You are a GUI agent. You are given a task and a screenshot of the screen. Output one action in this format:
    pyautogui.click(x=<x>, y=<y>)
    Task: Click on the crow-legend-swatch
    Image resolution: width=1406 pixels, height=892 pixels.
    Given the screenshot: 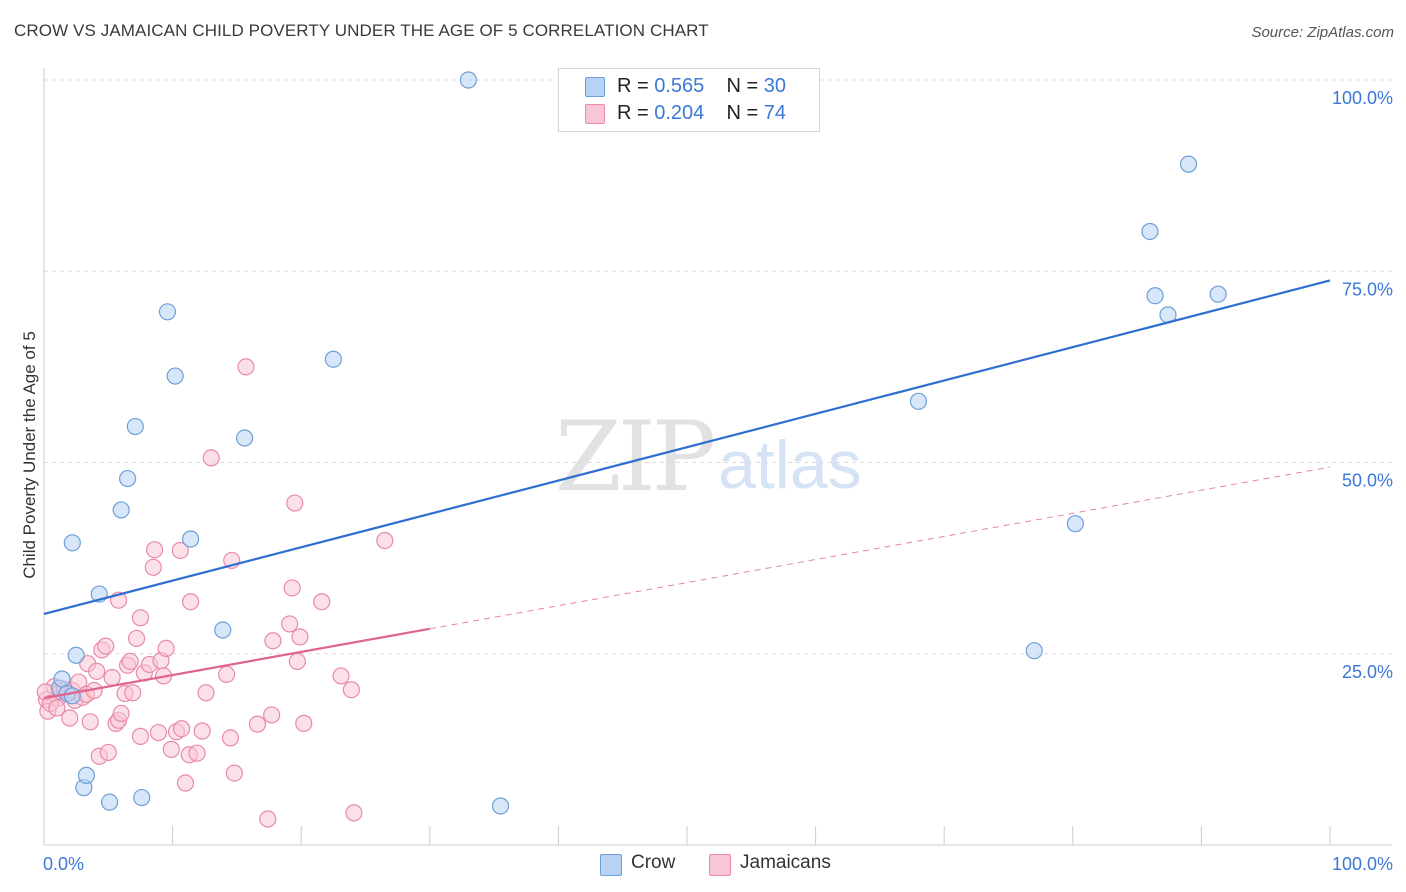 What is the action you would take?
    pyautogui.click(x=611, y=865)
    